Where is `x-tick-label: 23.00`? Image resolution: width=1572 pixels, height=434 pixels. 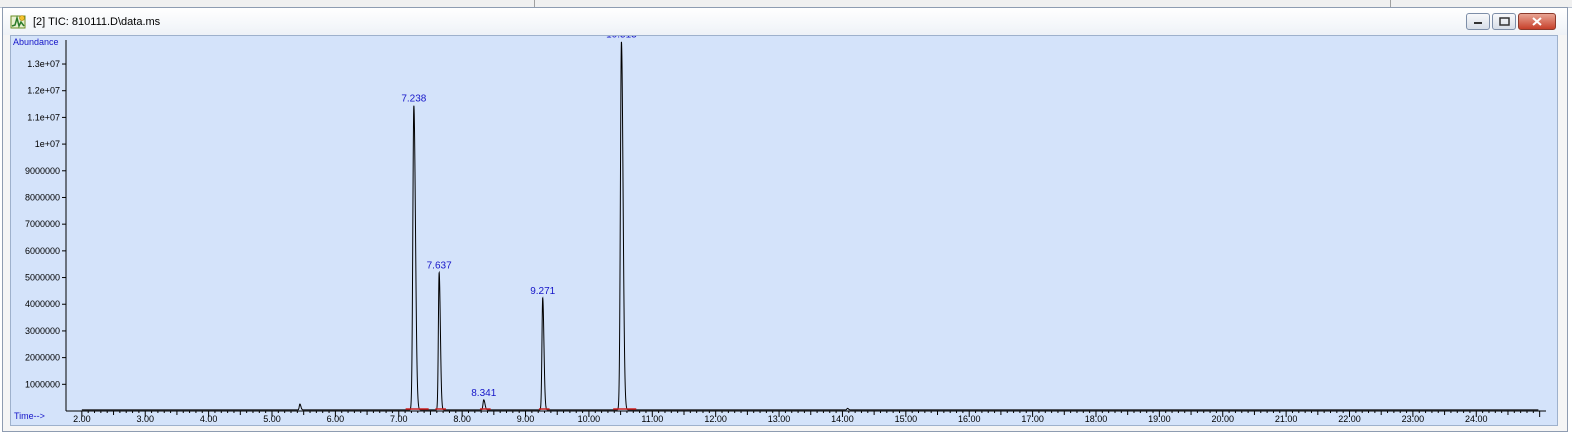
x-tick-label: 23.00 is located at coordinates (1413, 419).